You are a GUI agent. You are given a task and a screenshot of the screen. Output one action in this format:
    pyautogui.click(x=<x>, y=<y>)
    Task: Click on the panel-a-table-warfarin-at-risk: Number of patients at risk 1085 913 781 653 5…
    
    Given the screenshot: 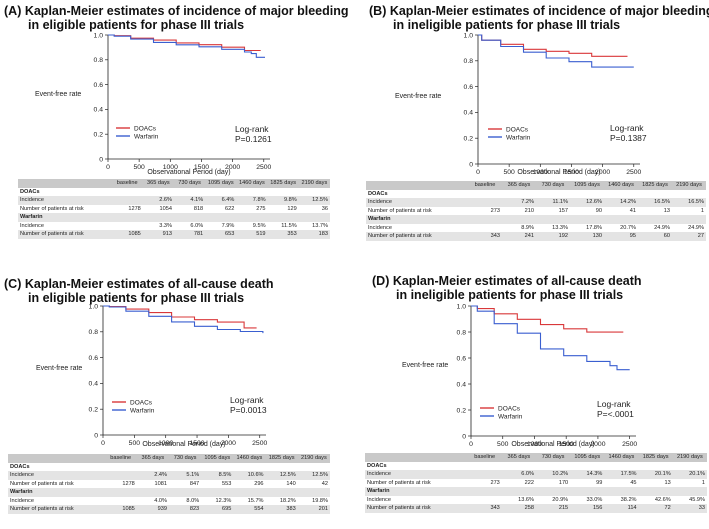 What is the action you would take?
    pyautogui.click(x=174, y=234)
    